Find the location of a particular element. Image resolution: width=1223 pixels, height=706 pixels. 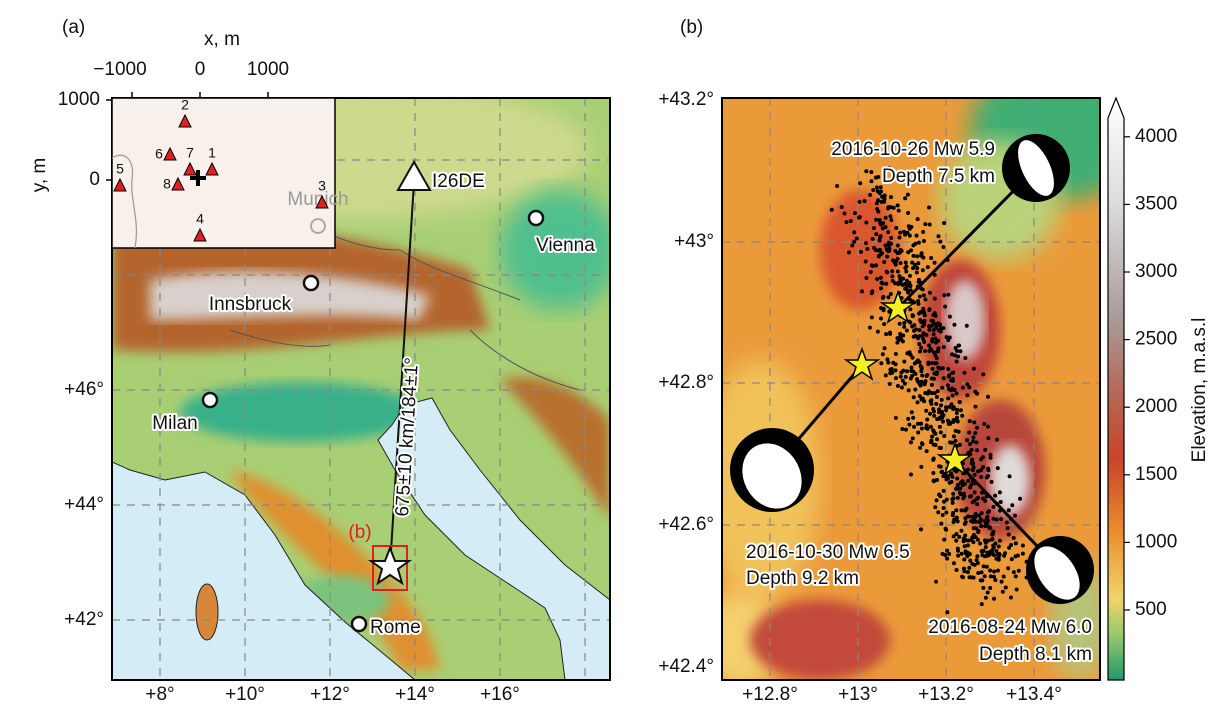

event-title: 2016-10-26 Mw 5.9 is located at coordinates (913, 149).